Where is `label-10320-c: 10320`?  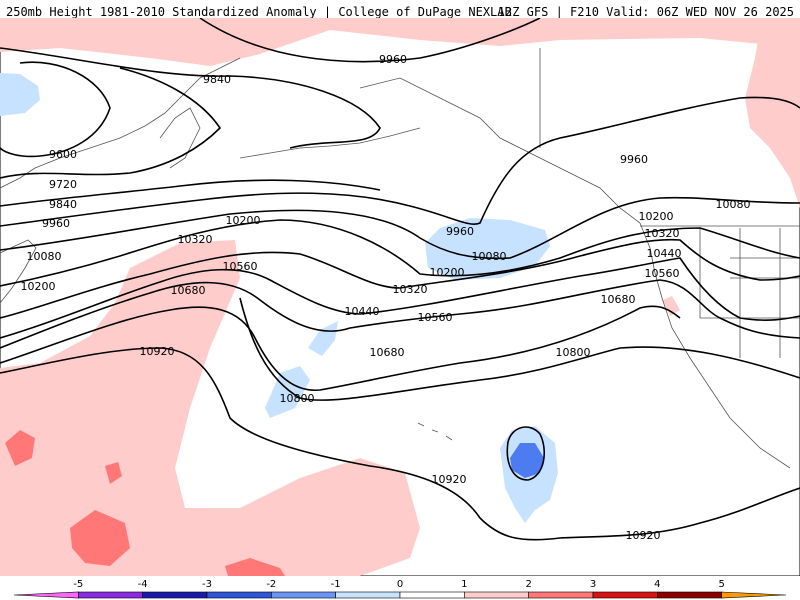
label-10320-c: 10320 is located at coordinates (662, 233).